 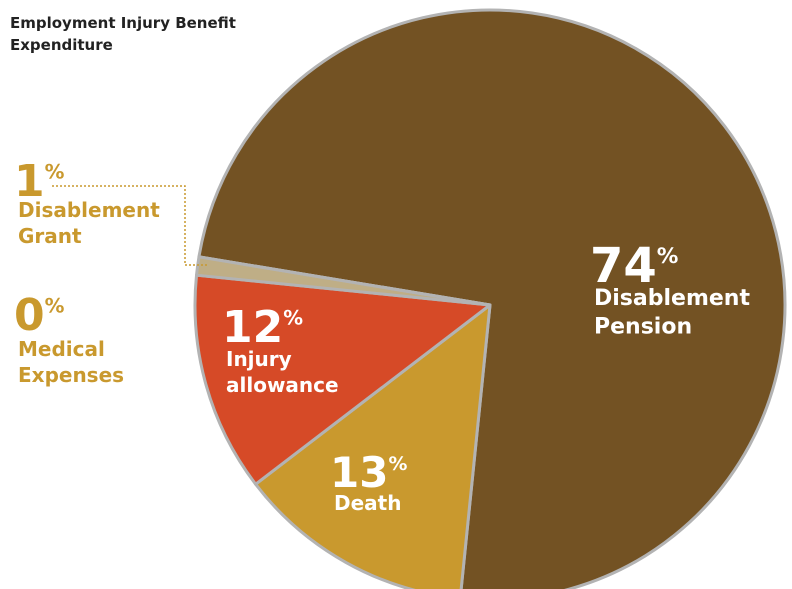 I want to click on value-number: 74, so click(x=623, y=266).